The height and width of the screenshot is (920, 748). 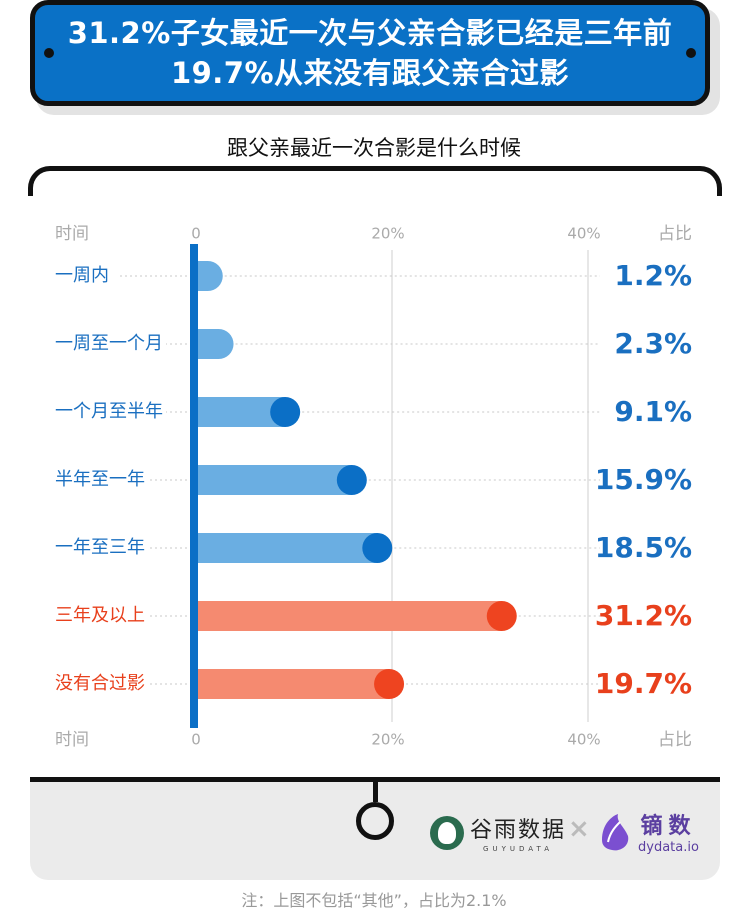 I want to click on title-banner: 31.2%子女最近一次与父亲合影已经是三年前 19.7%从来没有跟父亲合过影, so click(x=375, y=57).